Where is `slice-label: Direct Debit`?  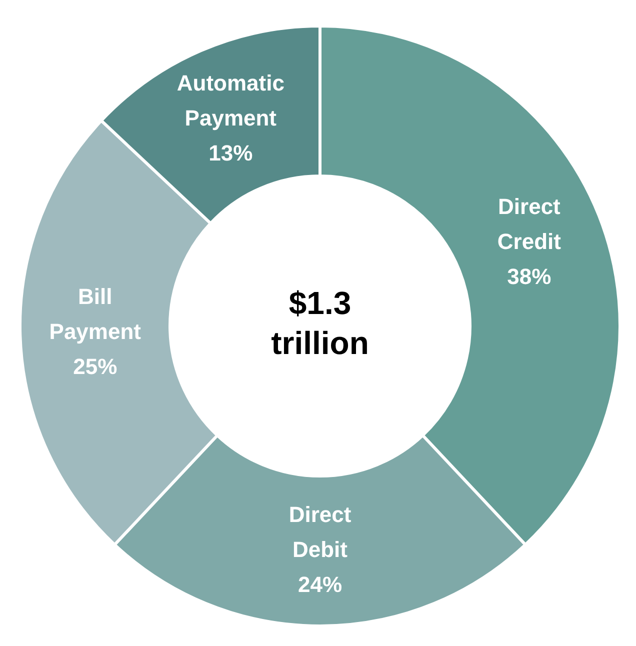 slice-label: Direct Debit is located at coordinates (320, 532).